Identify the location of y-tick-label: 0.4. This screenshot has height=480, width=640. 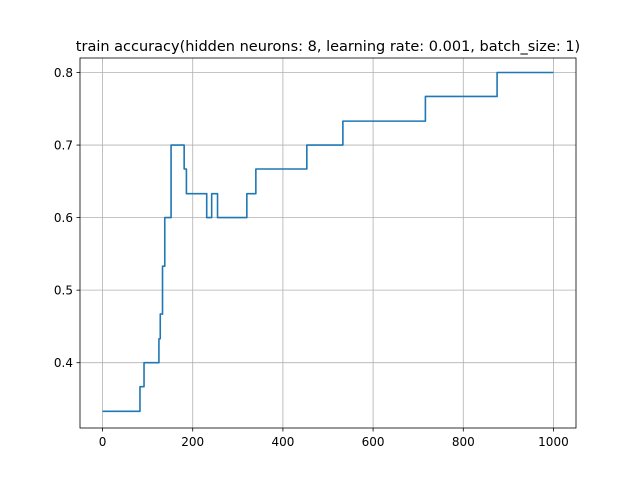
(63, 363).